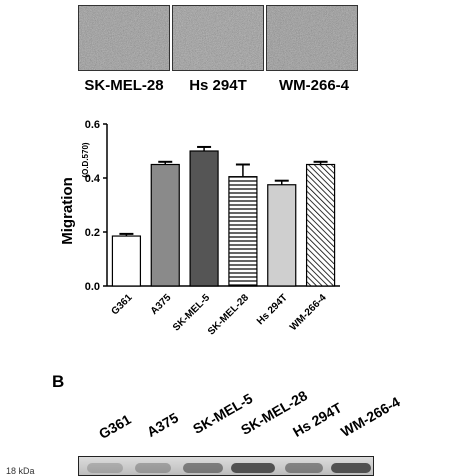 The height and width of the screenshot is (476, 474). What do you see at coordinates (92, 125) in the screenshot?
I see `y-tick-label: 0.6` at bounding box center [92, 125].